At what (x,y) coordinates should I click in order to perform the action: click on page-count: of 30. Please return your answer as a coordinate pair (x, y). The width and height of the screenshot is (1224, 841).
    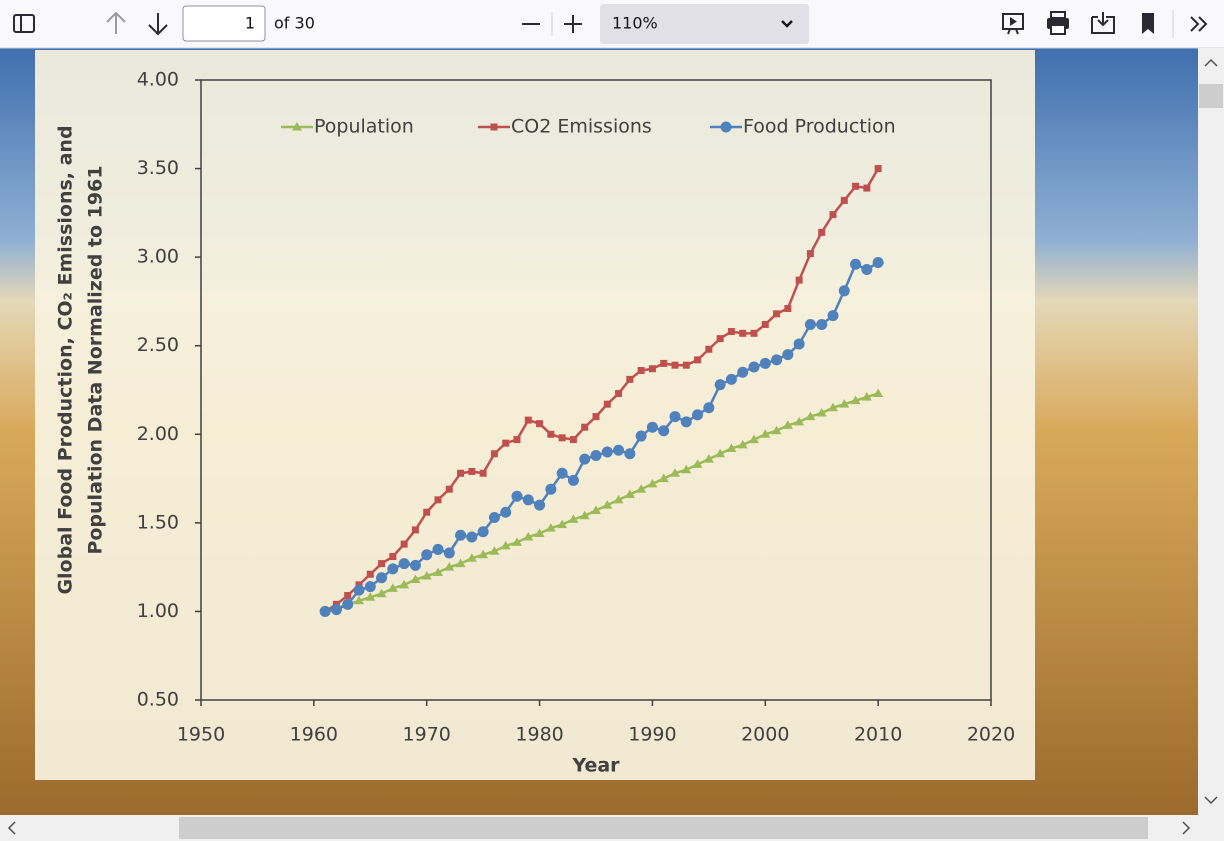
    Looking at the image, I should click on (294, 23).